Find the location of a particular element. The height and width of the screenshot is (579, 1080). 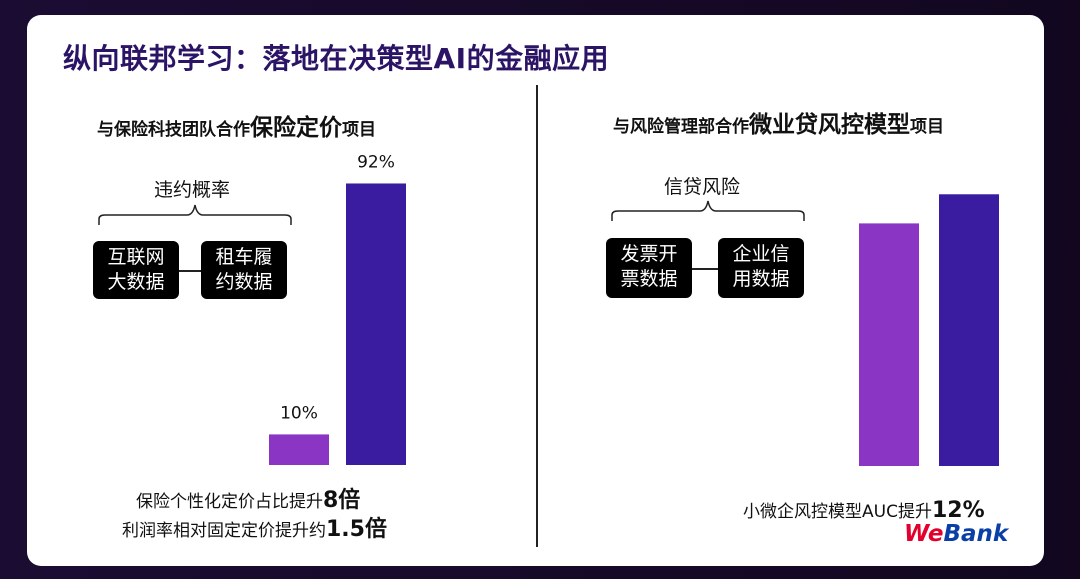

right-heading-emphasis: 微业贷风控模型 is located at coordinates (829, 125).